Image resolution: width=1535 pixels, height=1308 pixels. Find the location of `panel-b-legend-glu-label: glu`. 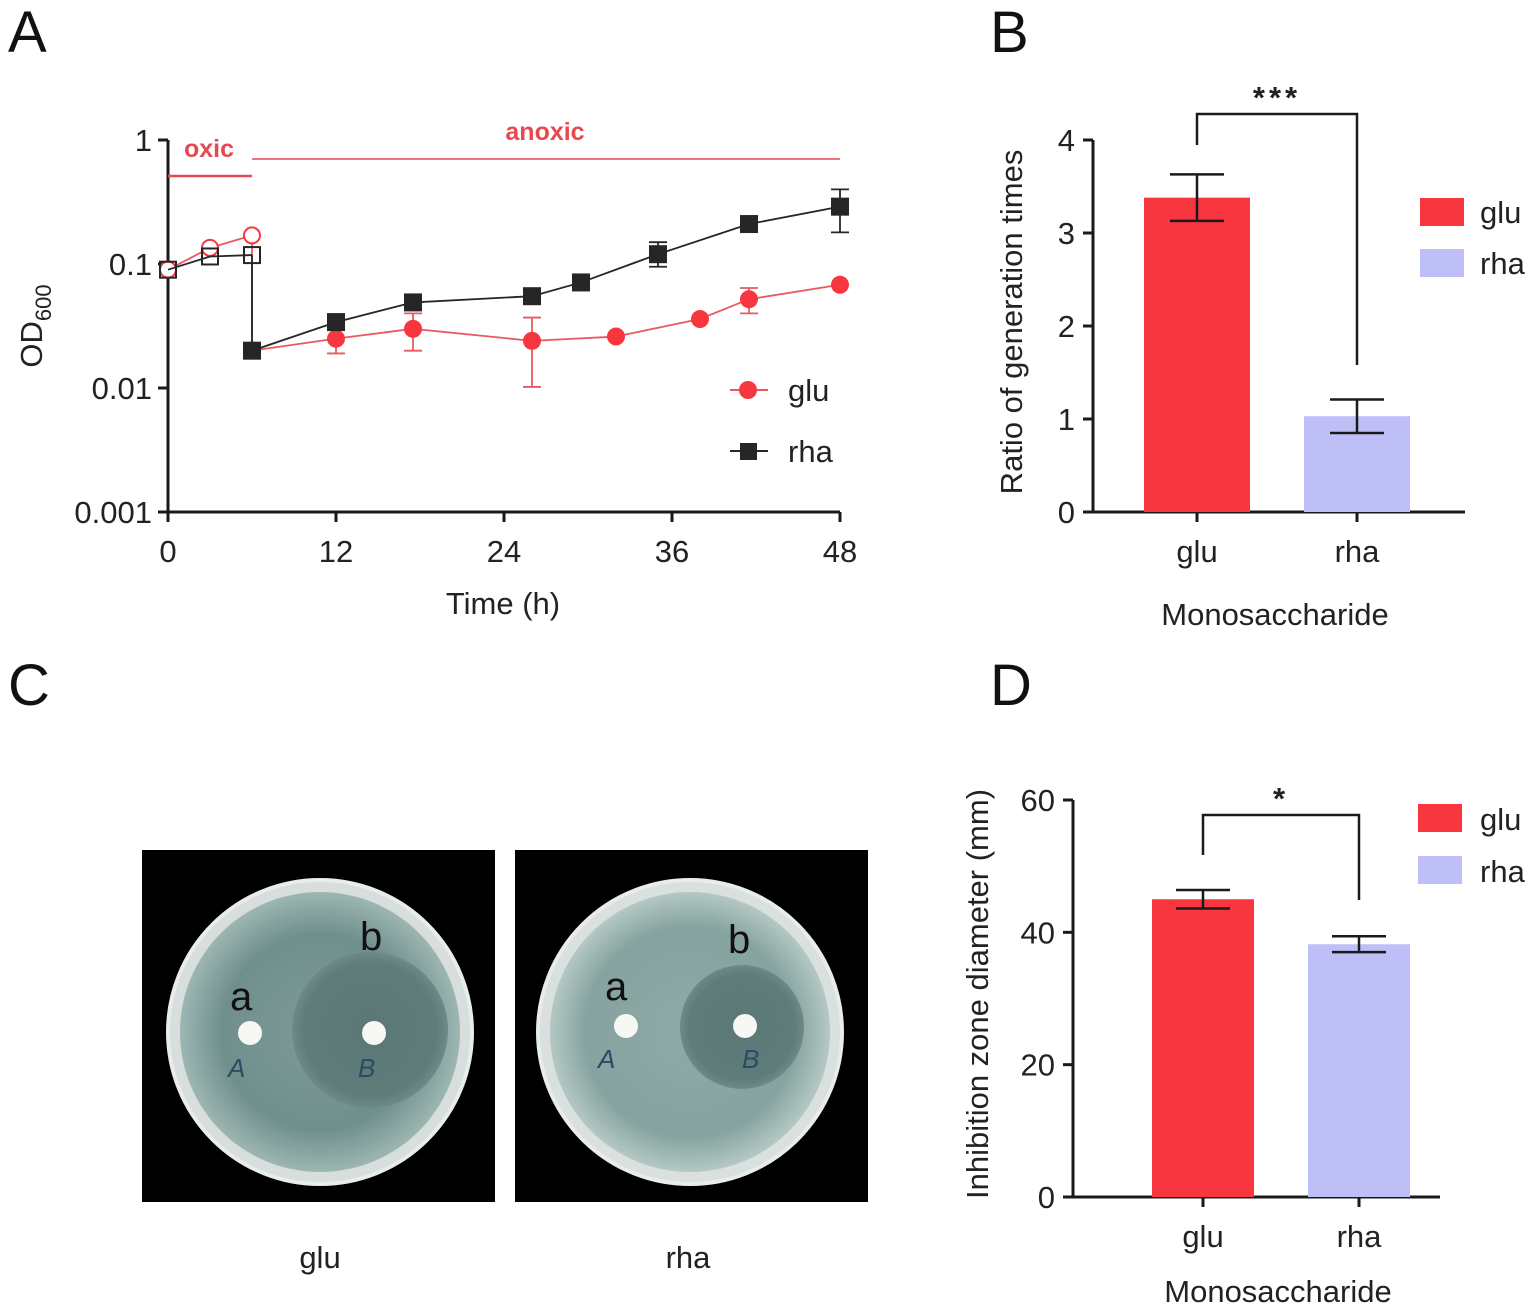

panel-b-legend-glu-label: glu is located at coordinates (1500, 212).